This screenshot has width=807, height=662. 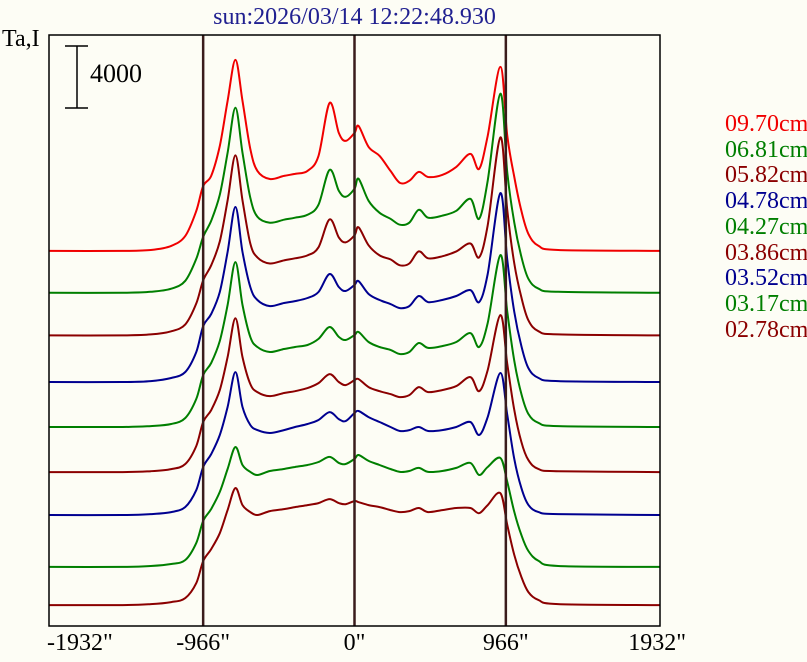 I want to click on legend-item-09.70cm: 09.70cm, so click(x=766, y=124).